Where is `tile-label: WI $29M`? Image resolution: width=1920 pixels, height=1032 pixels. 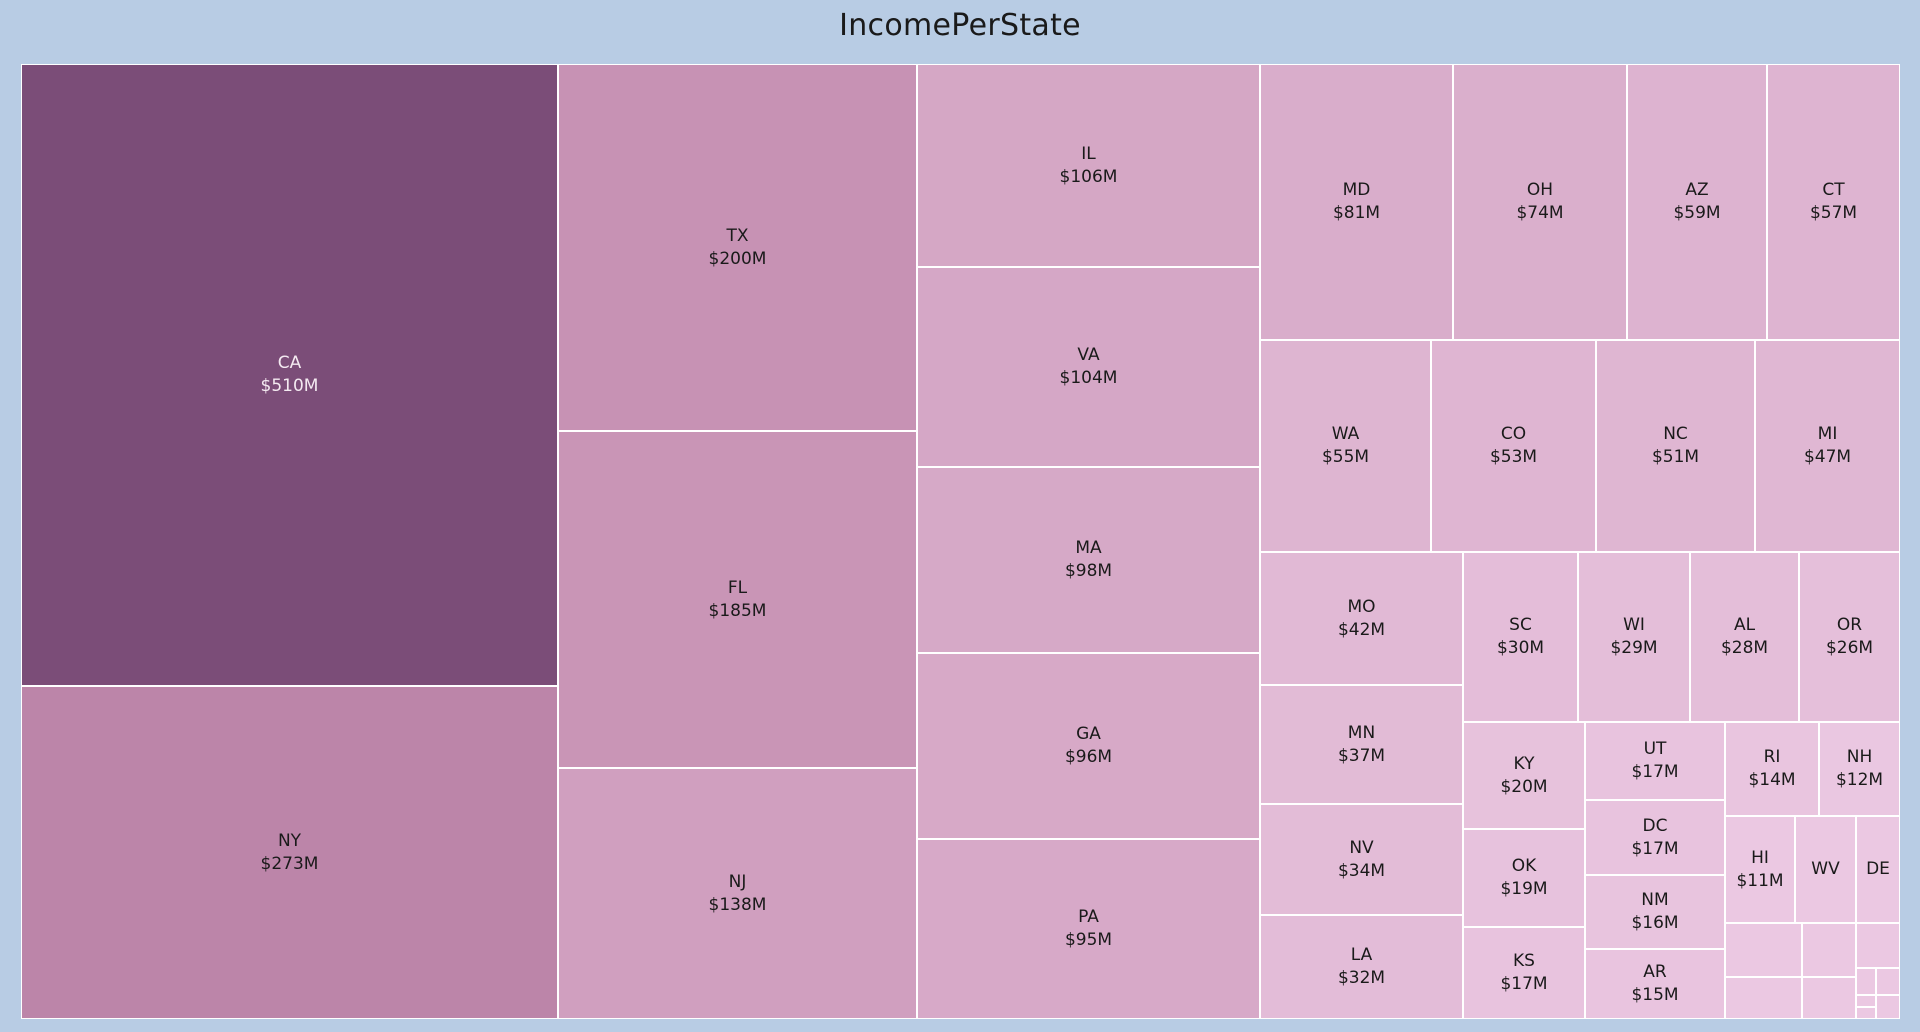
tile-label: WI $29M is located at coordinates (1633, 637).